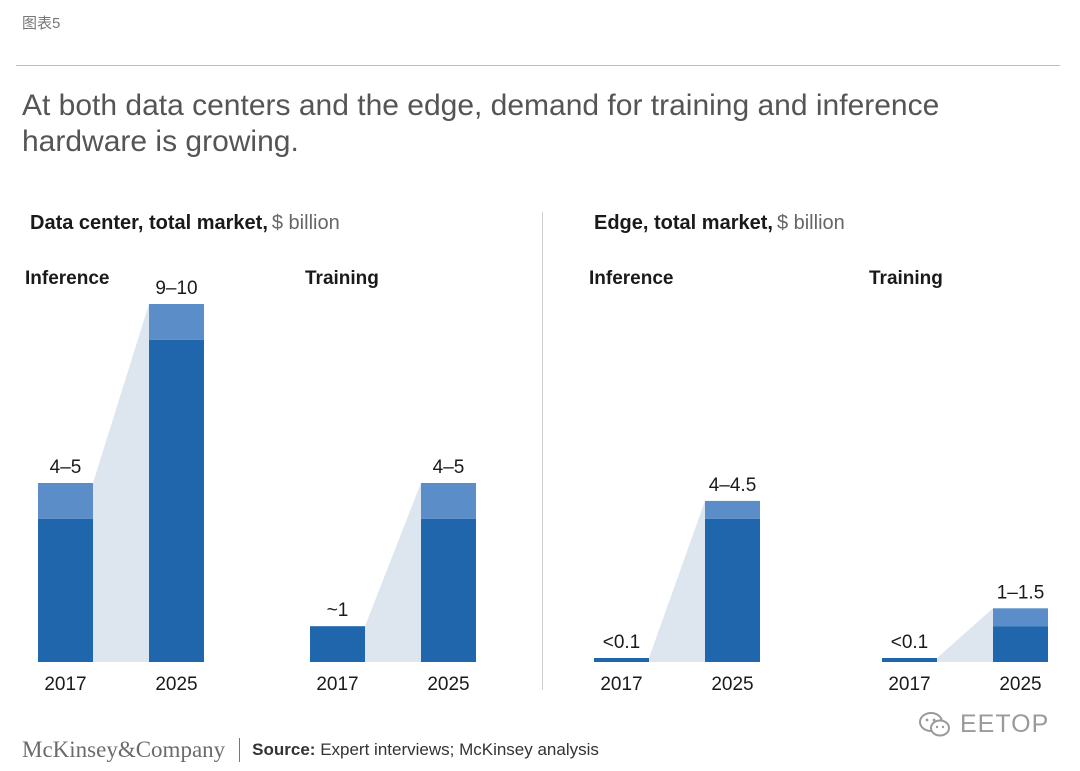 The image size is (1080, 771). Describe the element at coordinates (683, 223) in the screenshot. I see `section-title-text: Edge, total market,` at that location.